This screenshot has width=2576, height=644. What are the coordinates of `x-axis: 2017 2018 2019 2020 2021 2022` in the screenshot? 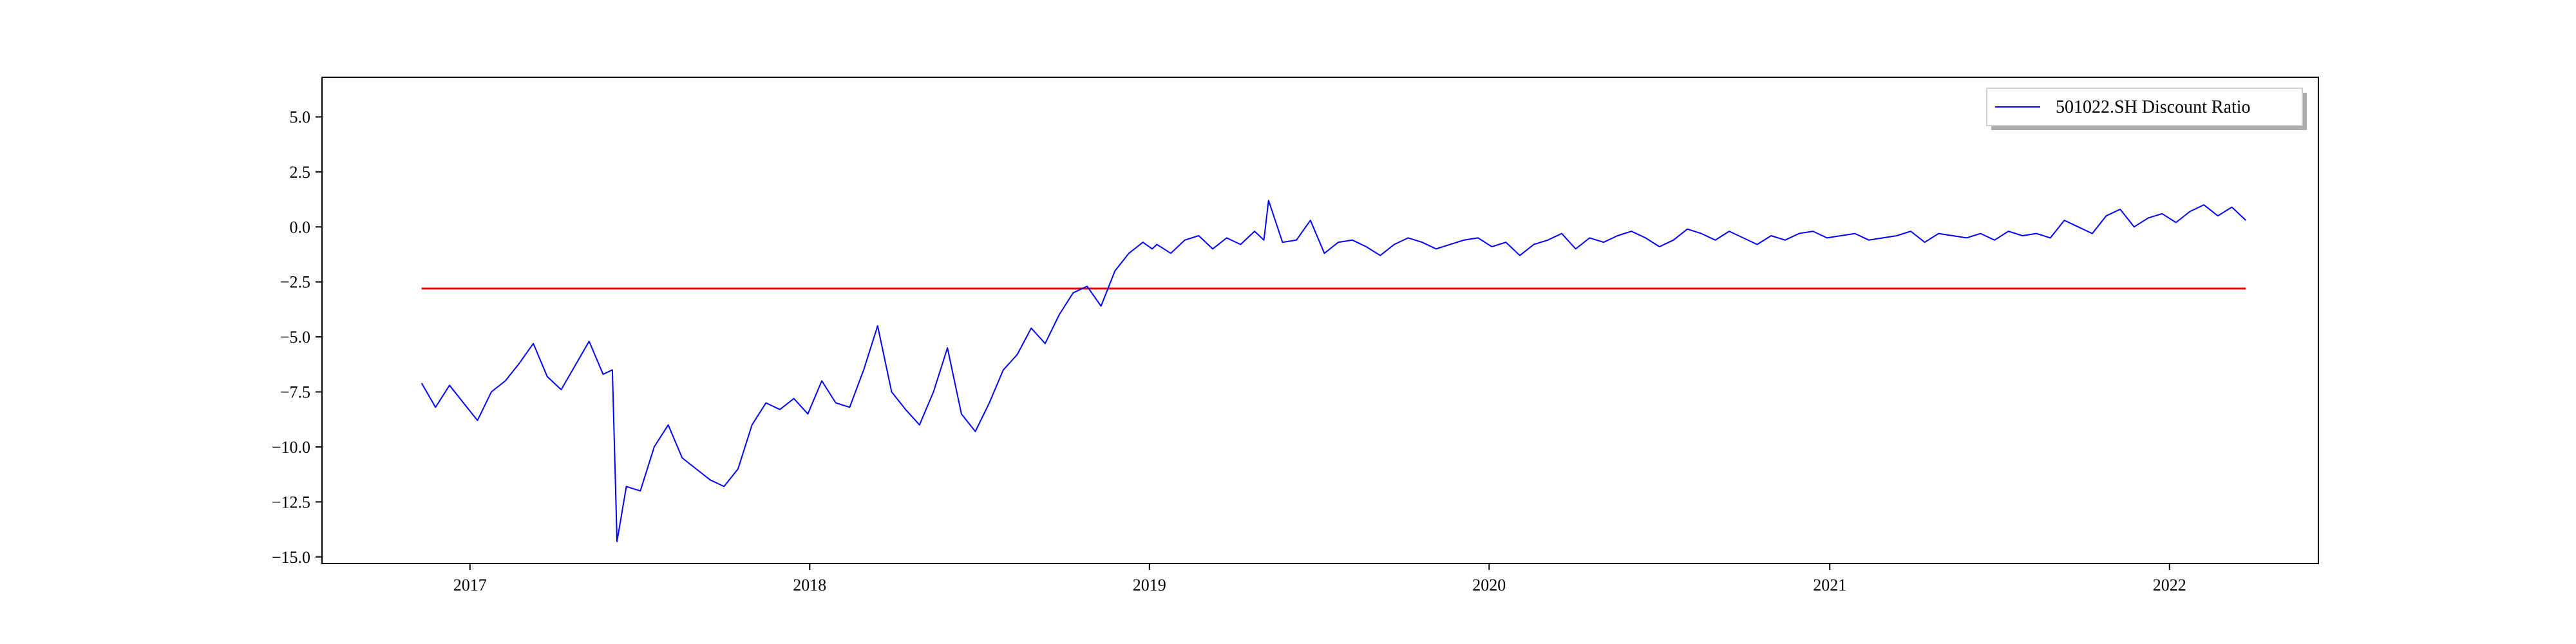 It's located at (1319, 579).